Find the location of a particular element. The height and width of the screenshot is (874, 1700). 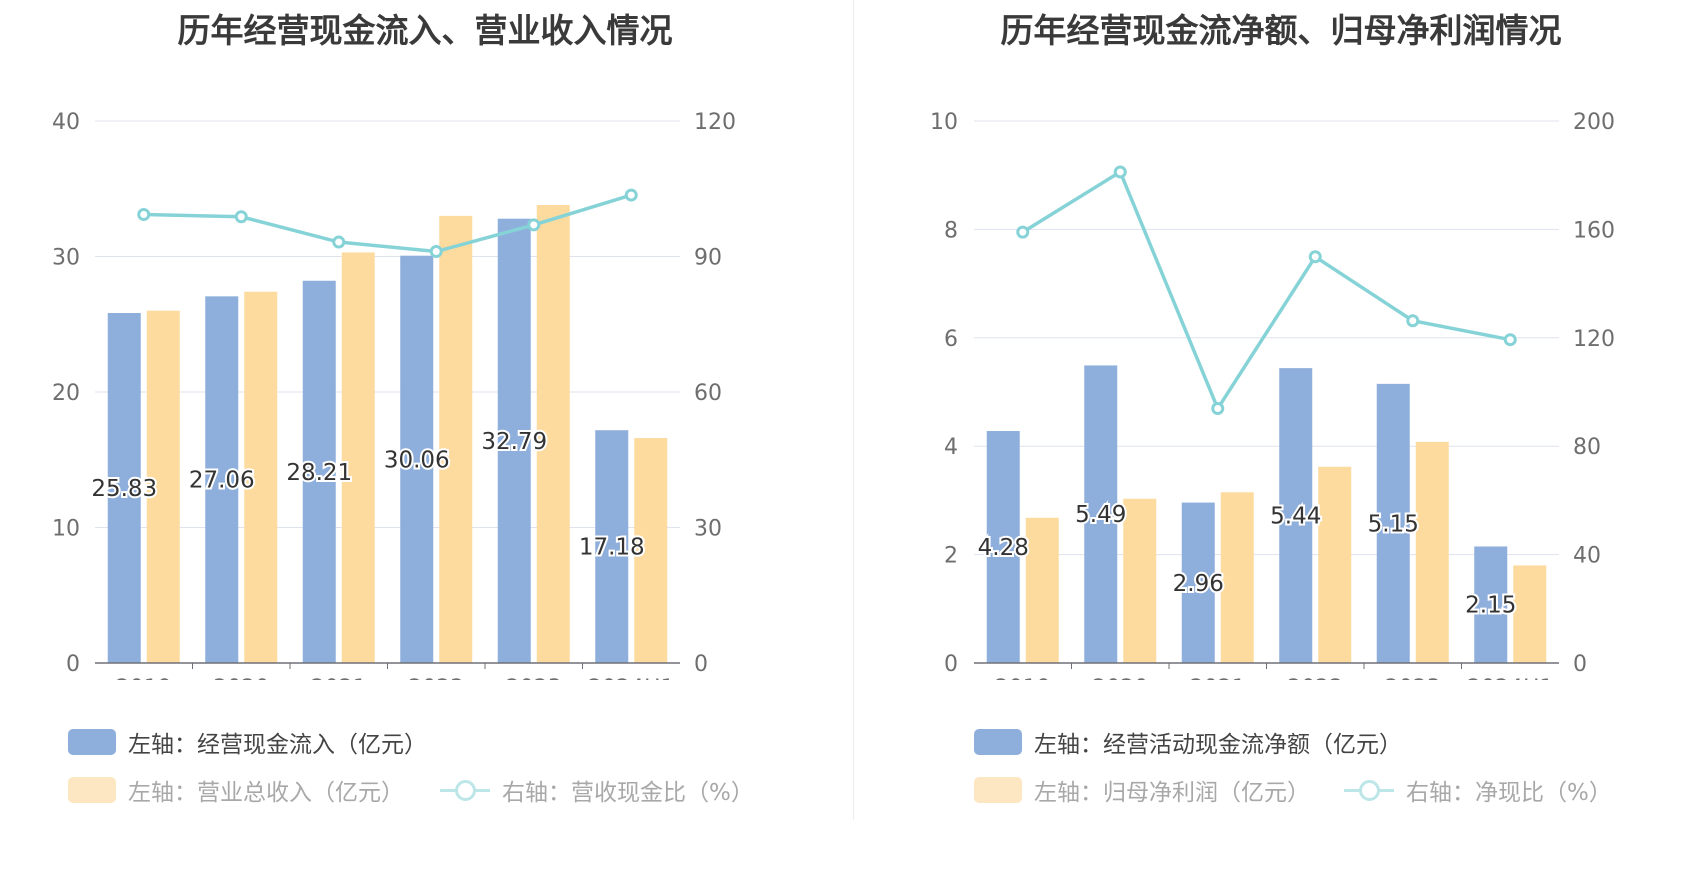

data-label: 2.96 is located at coordinates (1198, 584).